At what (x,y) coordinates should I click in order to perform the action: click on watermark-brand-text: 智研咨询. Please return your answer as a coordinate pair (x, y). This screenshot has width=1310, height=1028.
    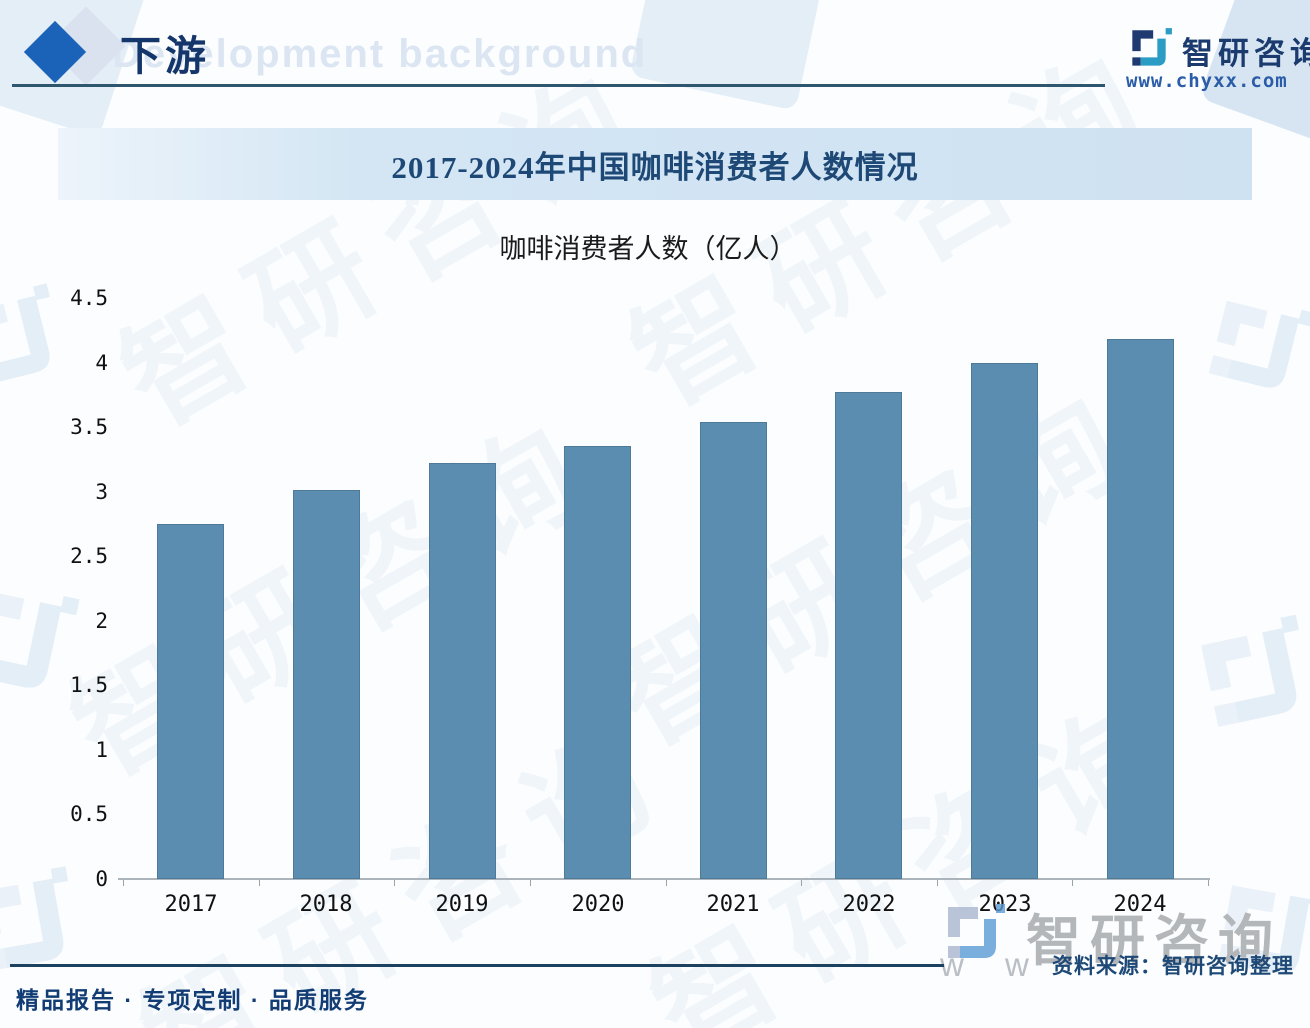
    Looking at the image, I should click on (1154, 941).